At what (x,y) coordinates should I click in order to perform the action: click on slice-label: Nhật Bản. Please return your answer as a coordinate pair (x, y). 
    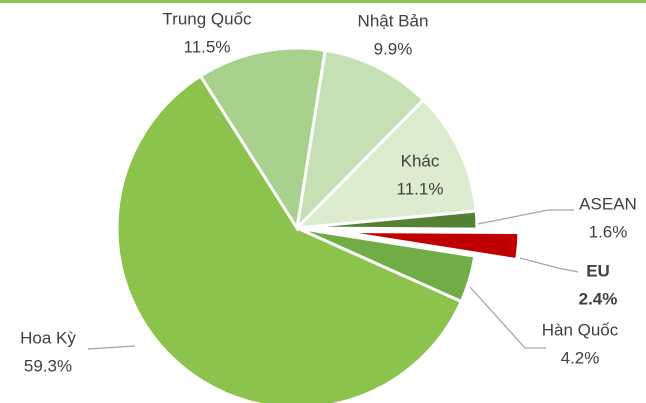
    Looking at the image, I should click on (393, 20).